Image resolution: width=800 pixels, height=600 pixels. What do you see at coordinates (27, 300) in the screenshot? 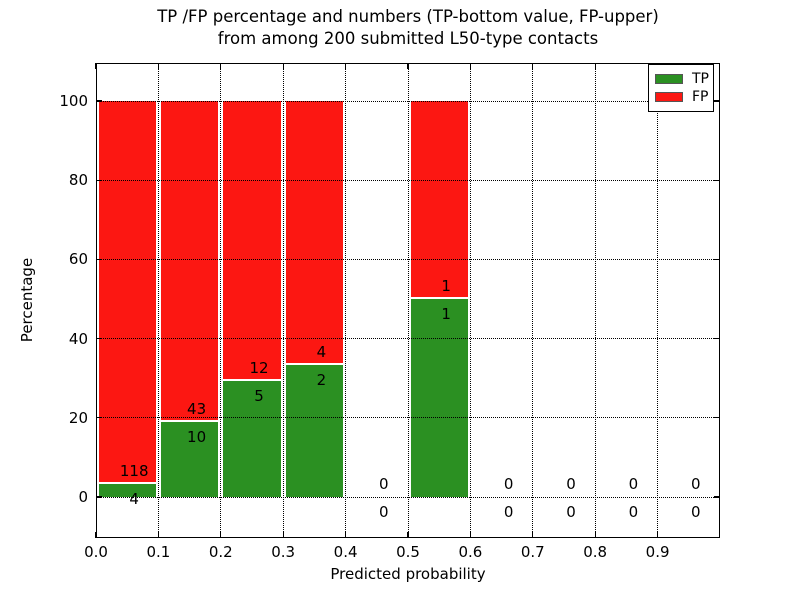
I see `y-axis-label: Percentage` at bounding box center [27, 300].